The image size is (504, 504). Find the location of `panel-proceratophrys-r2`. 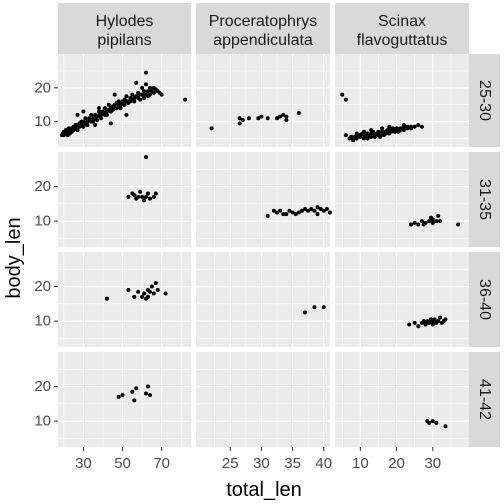

panel-proceratophrys-r2 is located at coordinates (264, 199).